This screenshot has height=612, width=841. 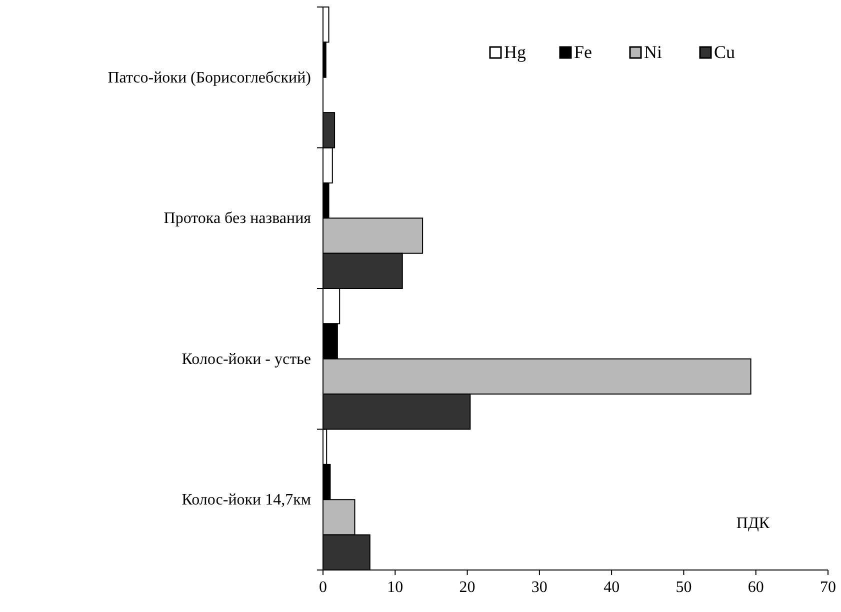 What do you see at coordinates (753, 523) in the screenshot?
I see `x-axis-title: ПДК` at bounding box center [753, 523].